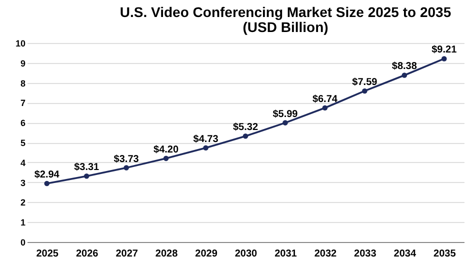 The height and width of the screenshot is (266, 474). What do you see at coordinates (285, 27) in the screenshot?
I see `chart-subtitle: (USD Billion)` at bounding box center [285, 27].